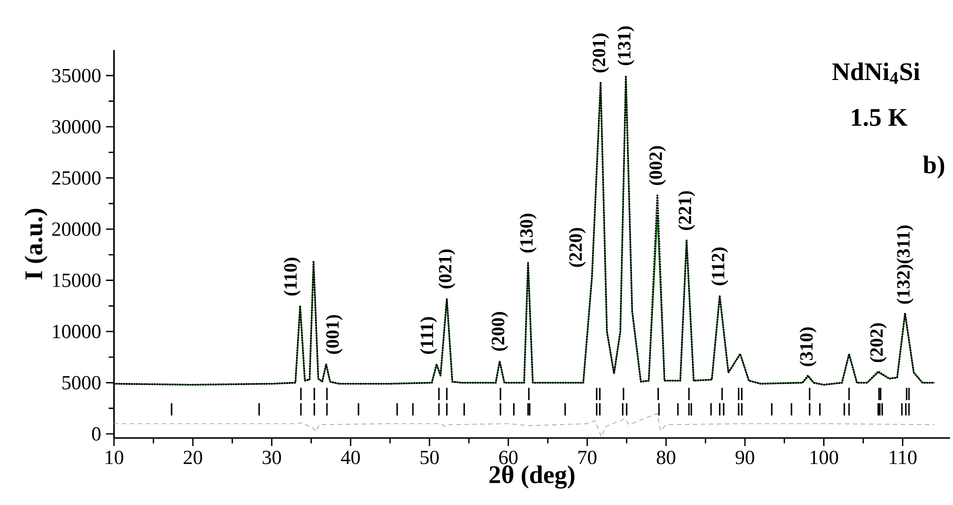 This screenshot has width=953, height=505. What do you see at coordinates (876, 73) in the screenshot?
I see `chart-title: NdNi$_{4}$Si` at bounding box center [876, 73].